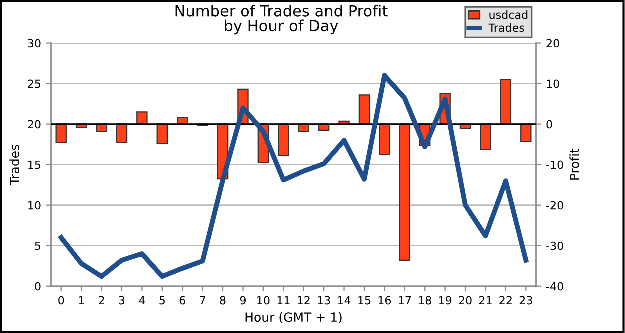 This screenshot has width=625, height=333. What do you see at coordinates (509, 15) in the screenshot?
I see `legend-label: usdcad` at bounding box center [509, 15].